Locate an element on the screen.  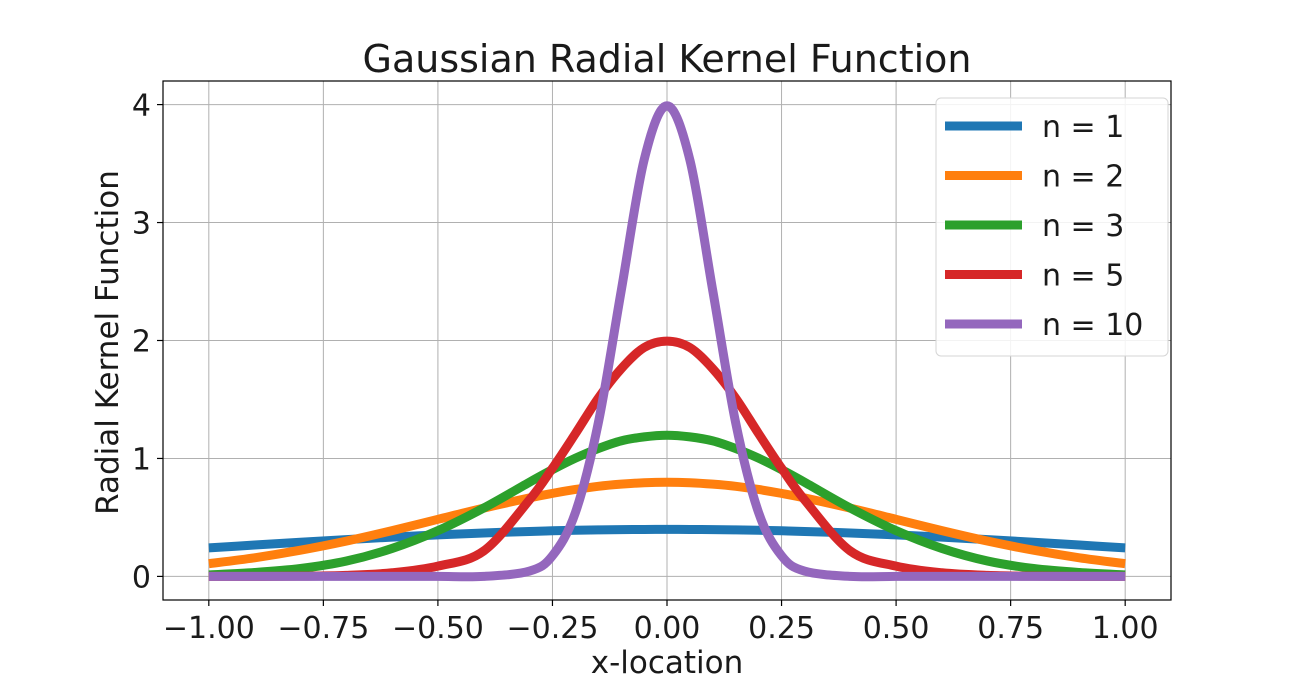
y-tick-label: 3 is located at coordinates (141, 224).